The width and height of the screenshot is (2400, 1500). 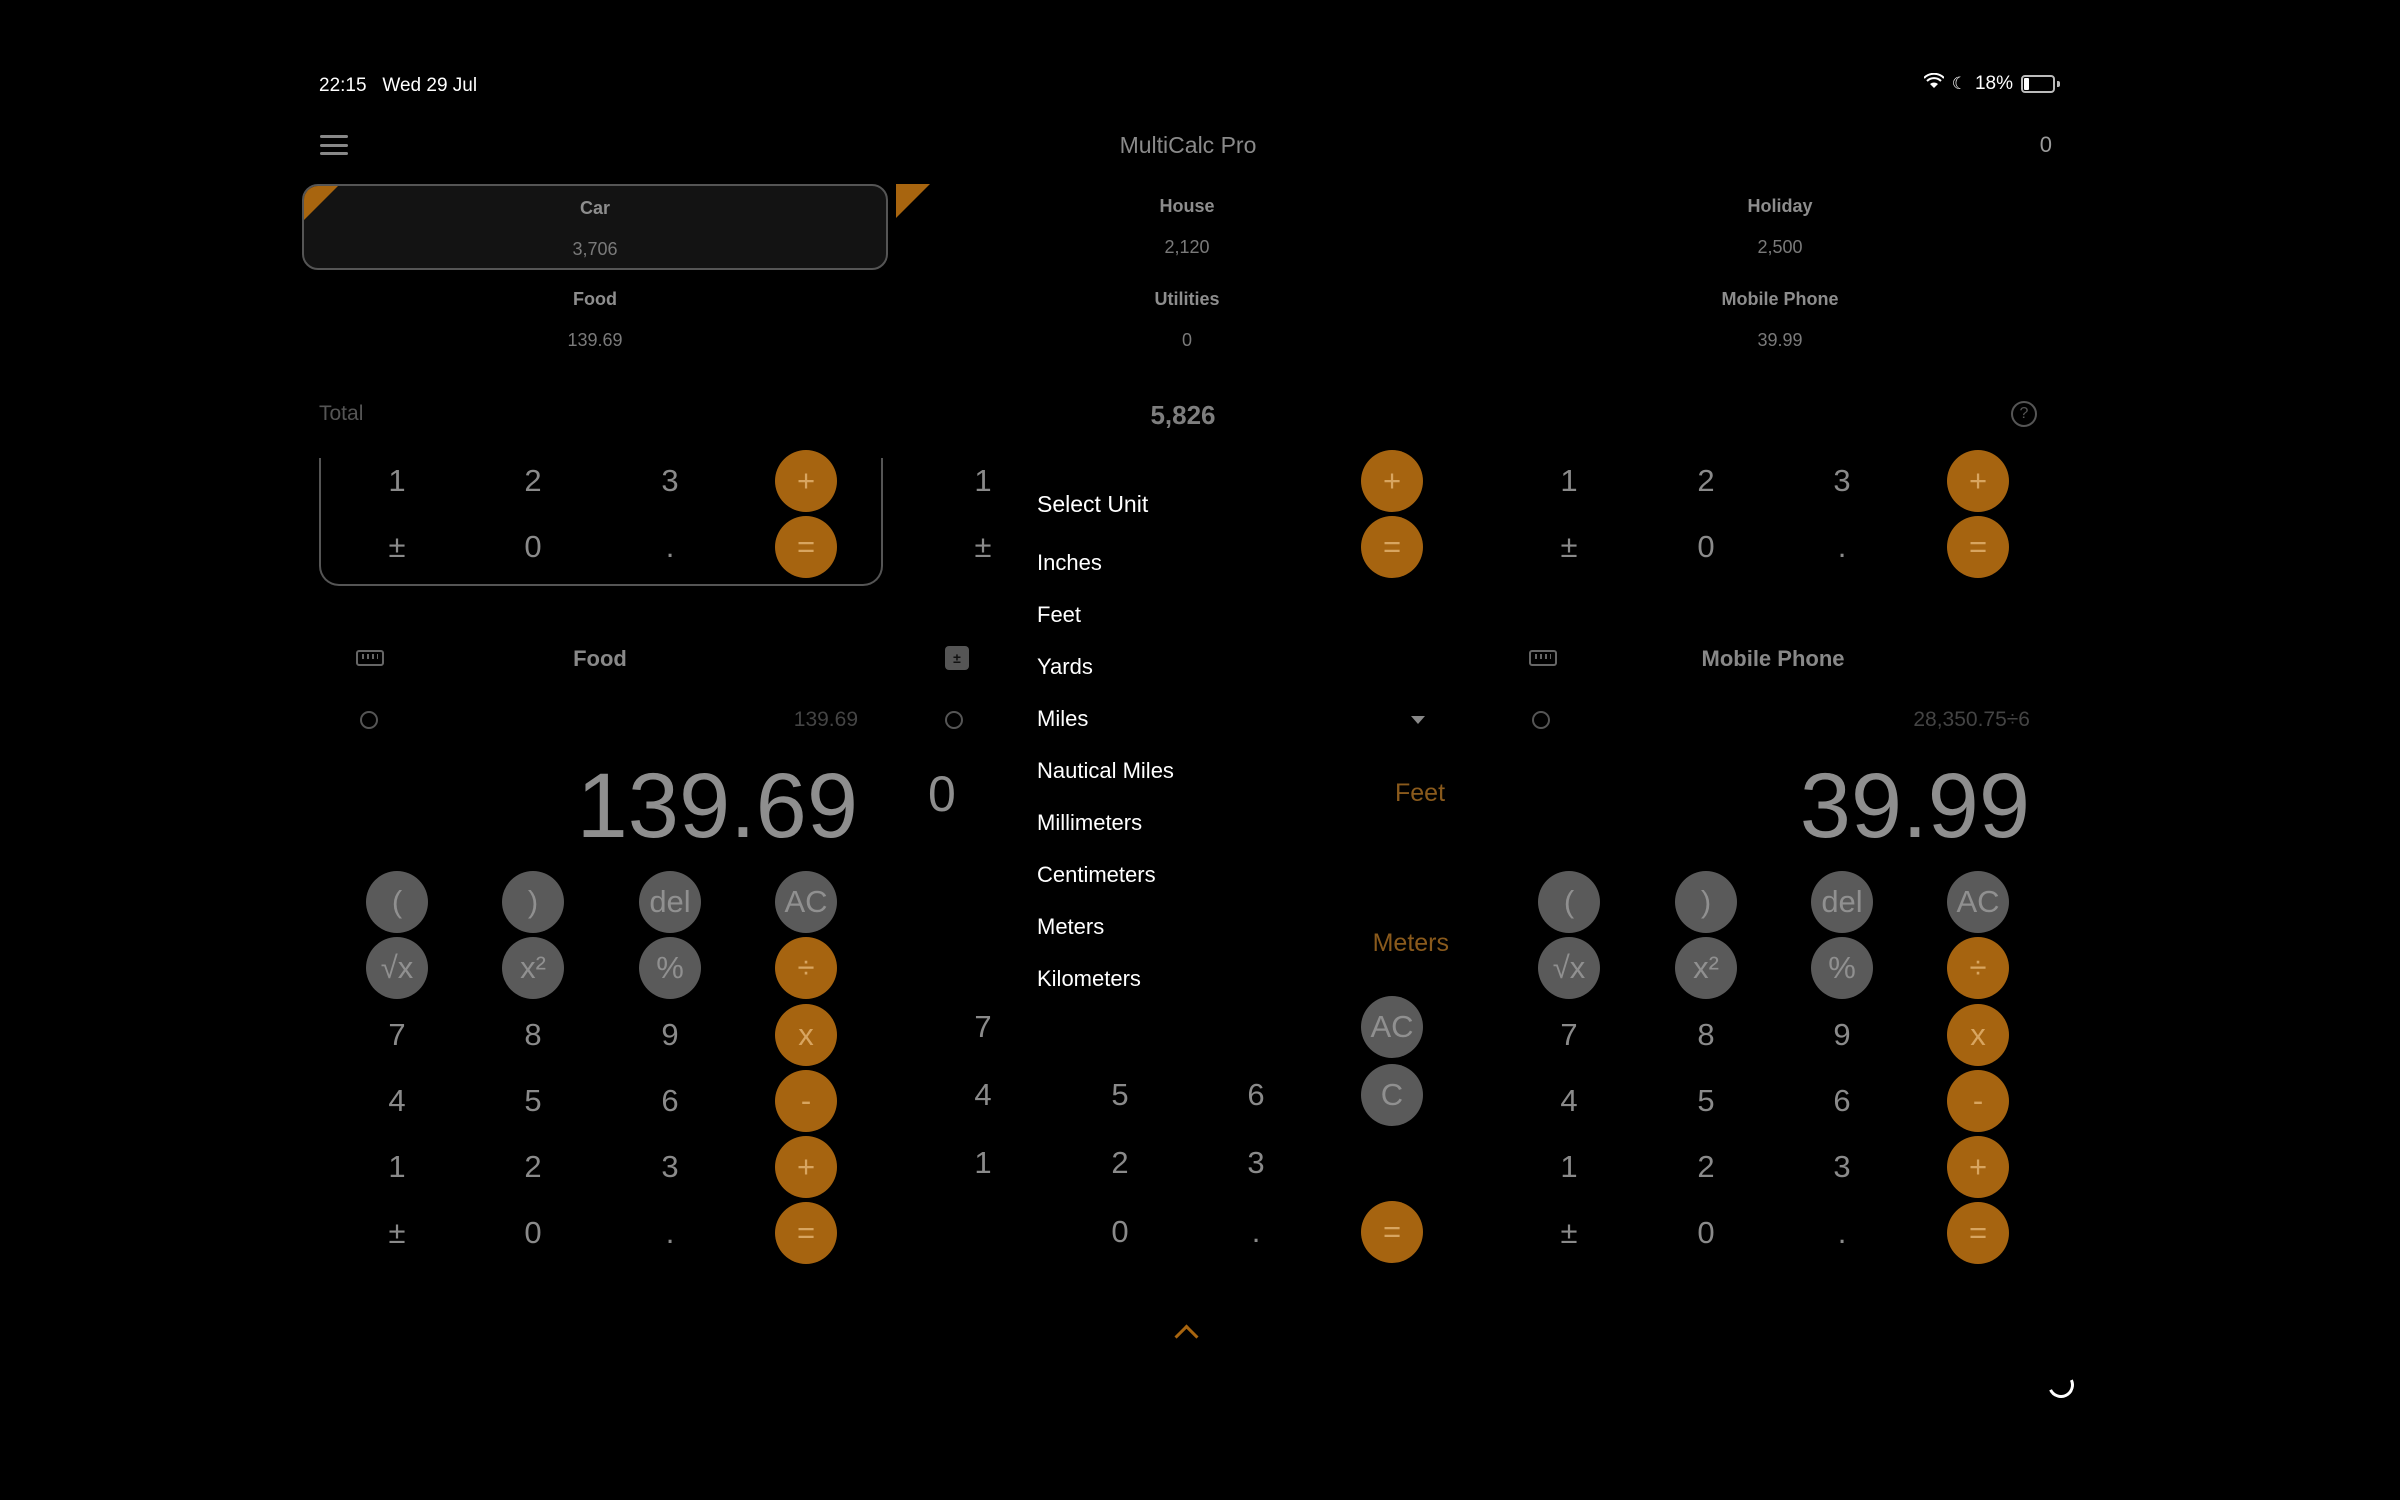 I want to click on unit-option-kilometers: Kilometers, so click(x=1089, y=978).